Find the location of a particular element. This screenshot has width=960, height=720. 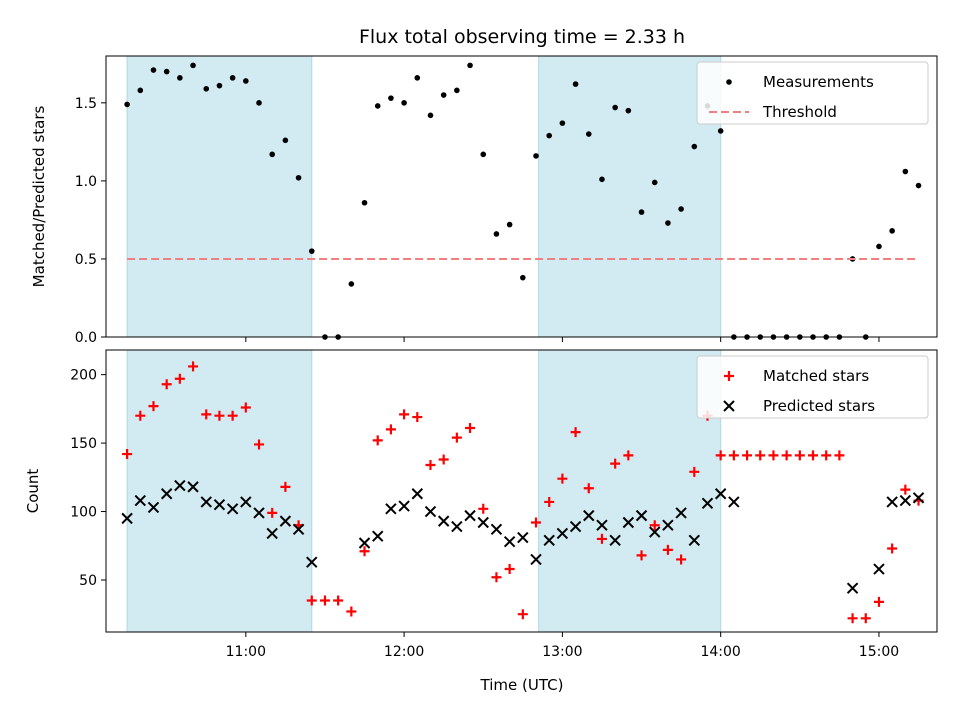

legend: Matched stars Predicted stars is located at coordinates (812, 387).